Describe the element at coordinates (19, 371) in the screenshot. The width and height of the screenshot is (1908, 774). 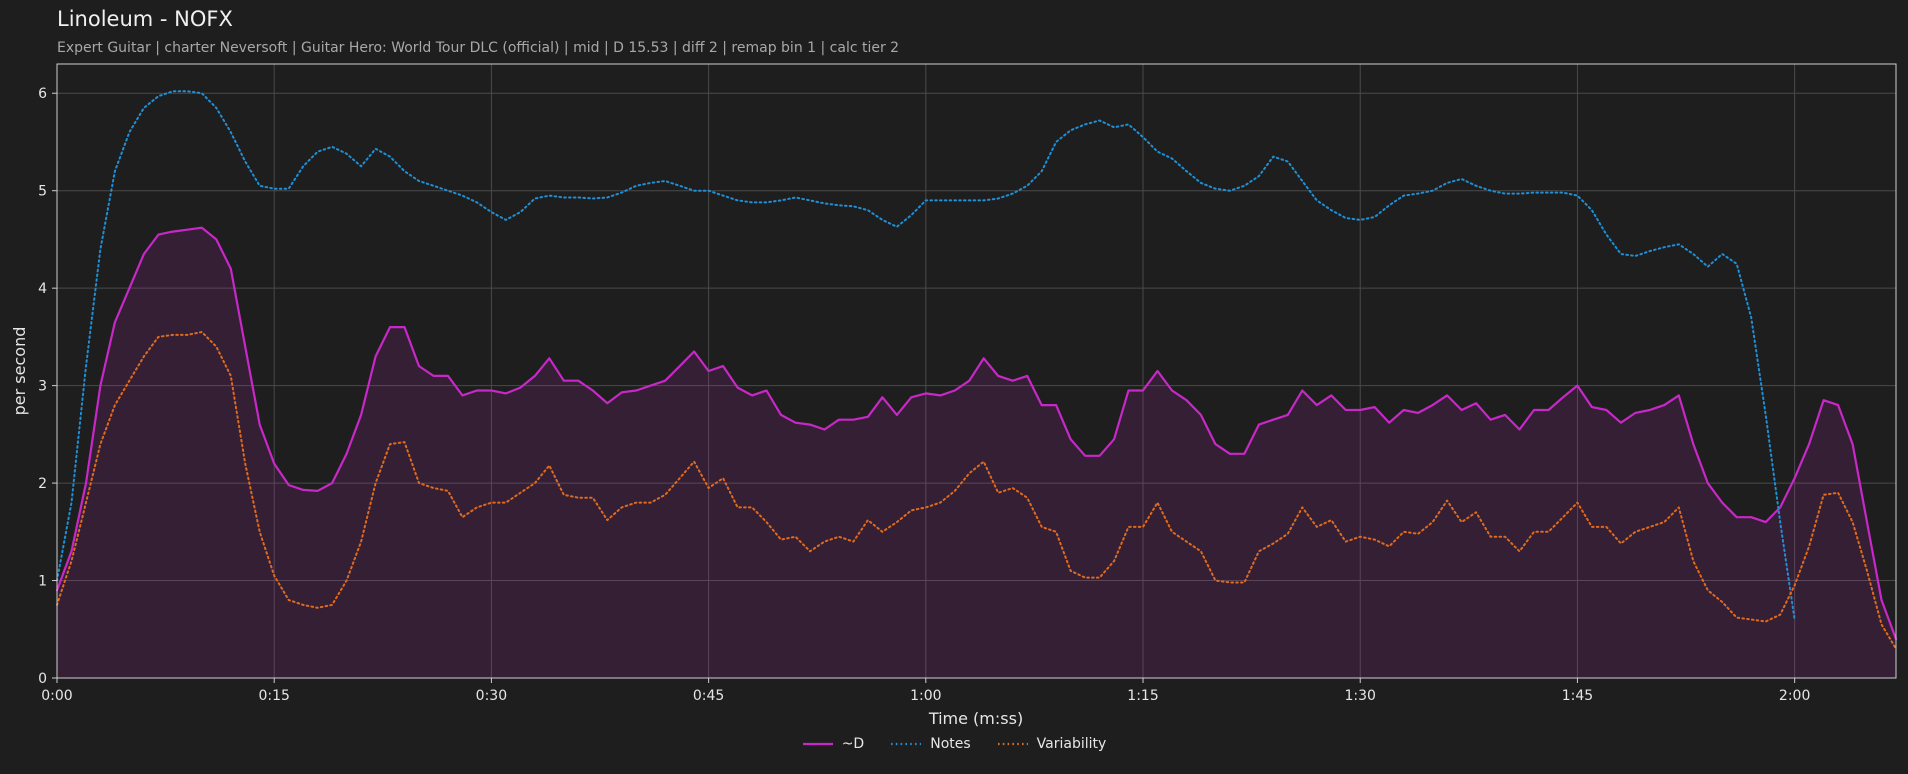
I see `y-axis-label: per second` at that location.